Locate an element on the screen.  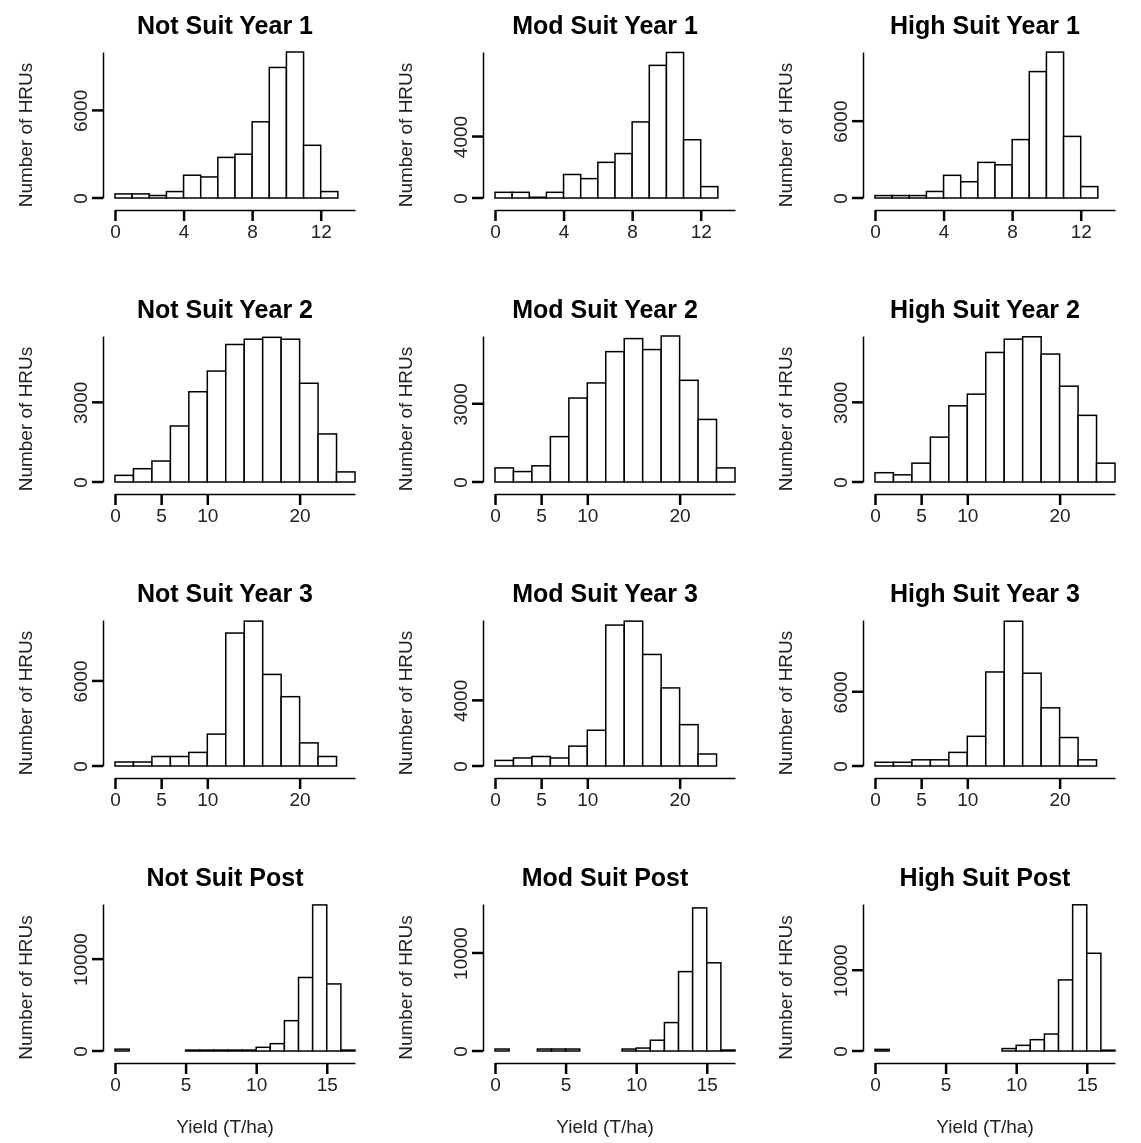
chart-title: Mod Suit Year 2 is located at coordinates (605, 309).